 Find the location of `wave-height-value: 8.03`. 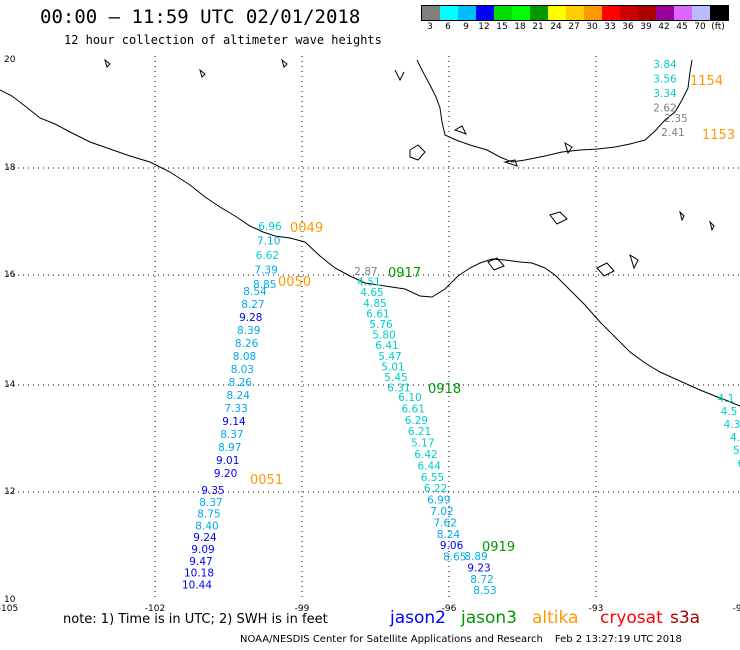

wave-height-value: 8.03 is located at coordinates (242, 370).